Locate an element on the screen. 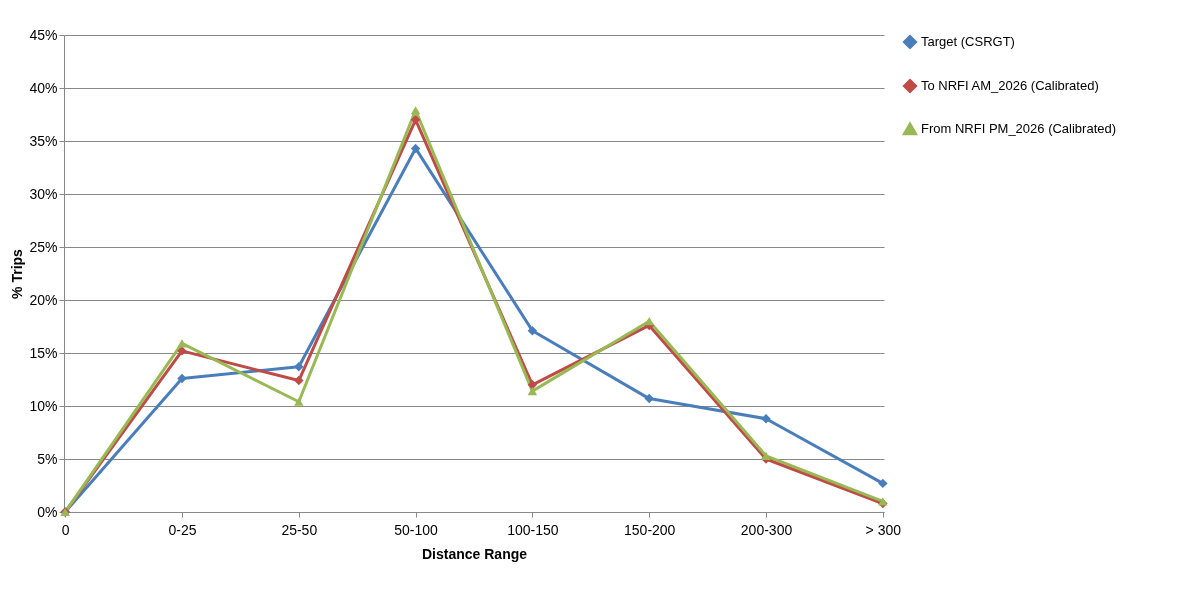 This screenshot has height=591, width=1177. y-tick-label: 30% is located at coordinates (43, 193).